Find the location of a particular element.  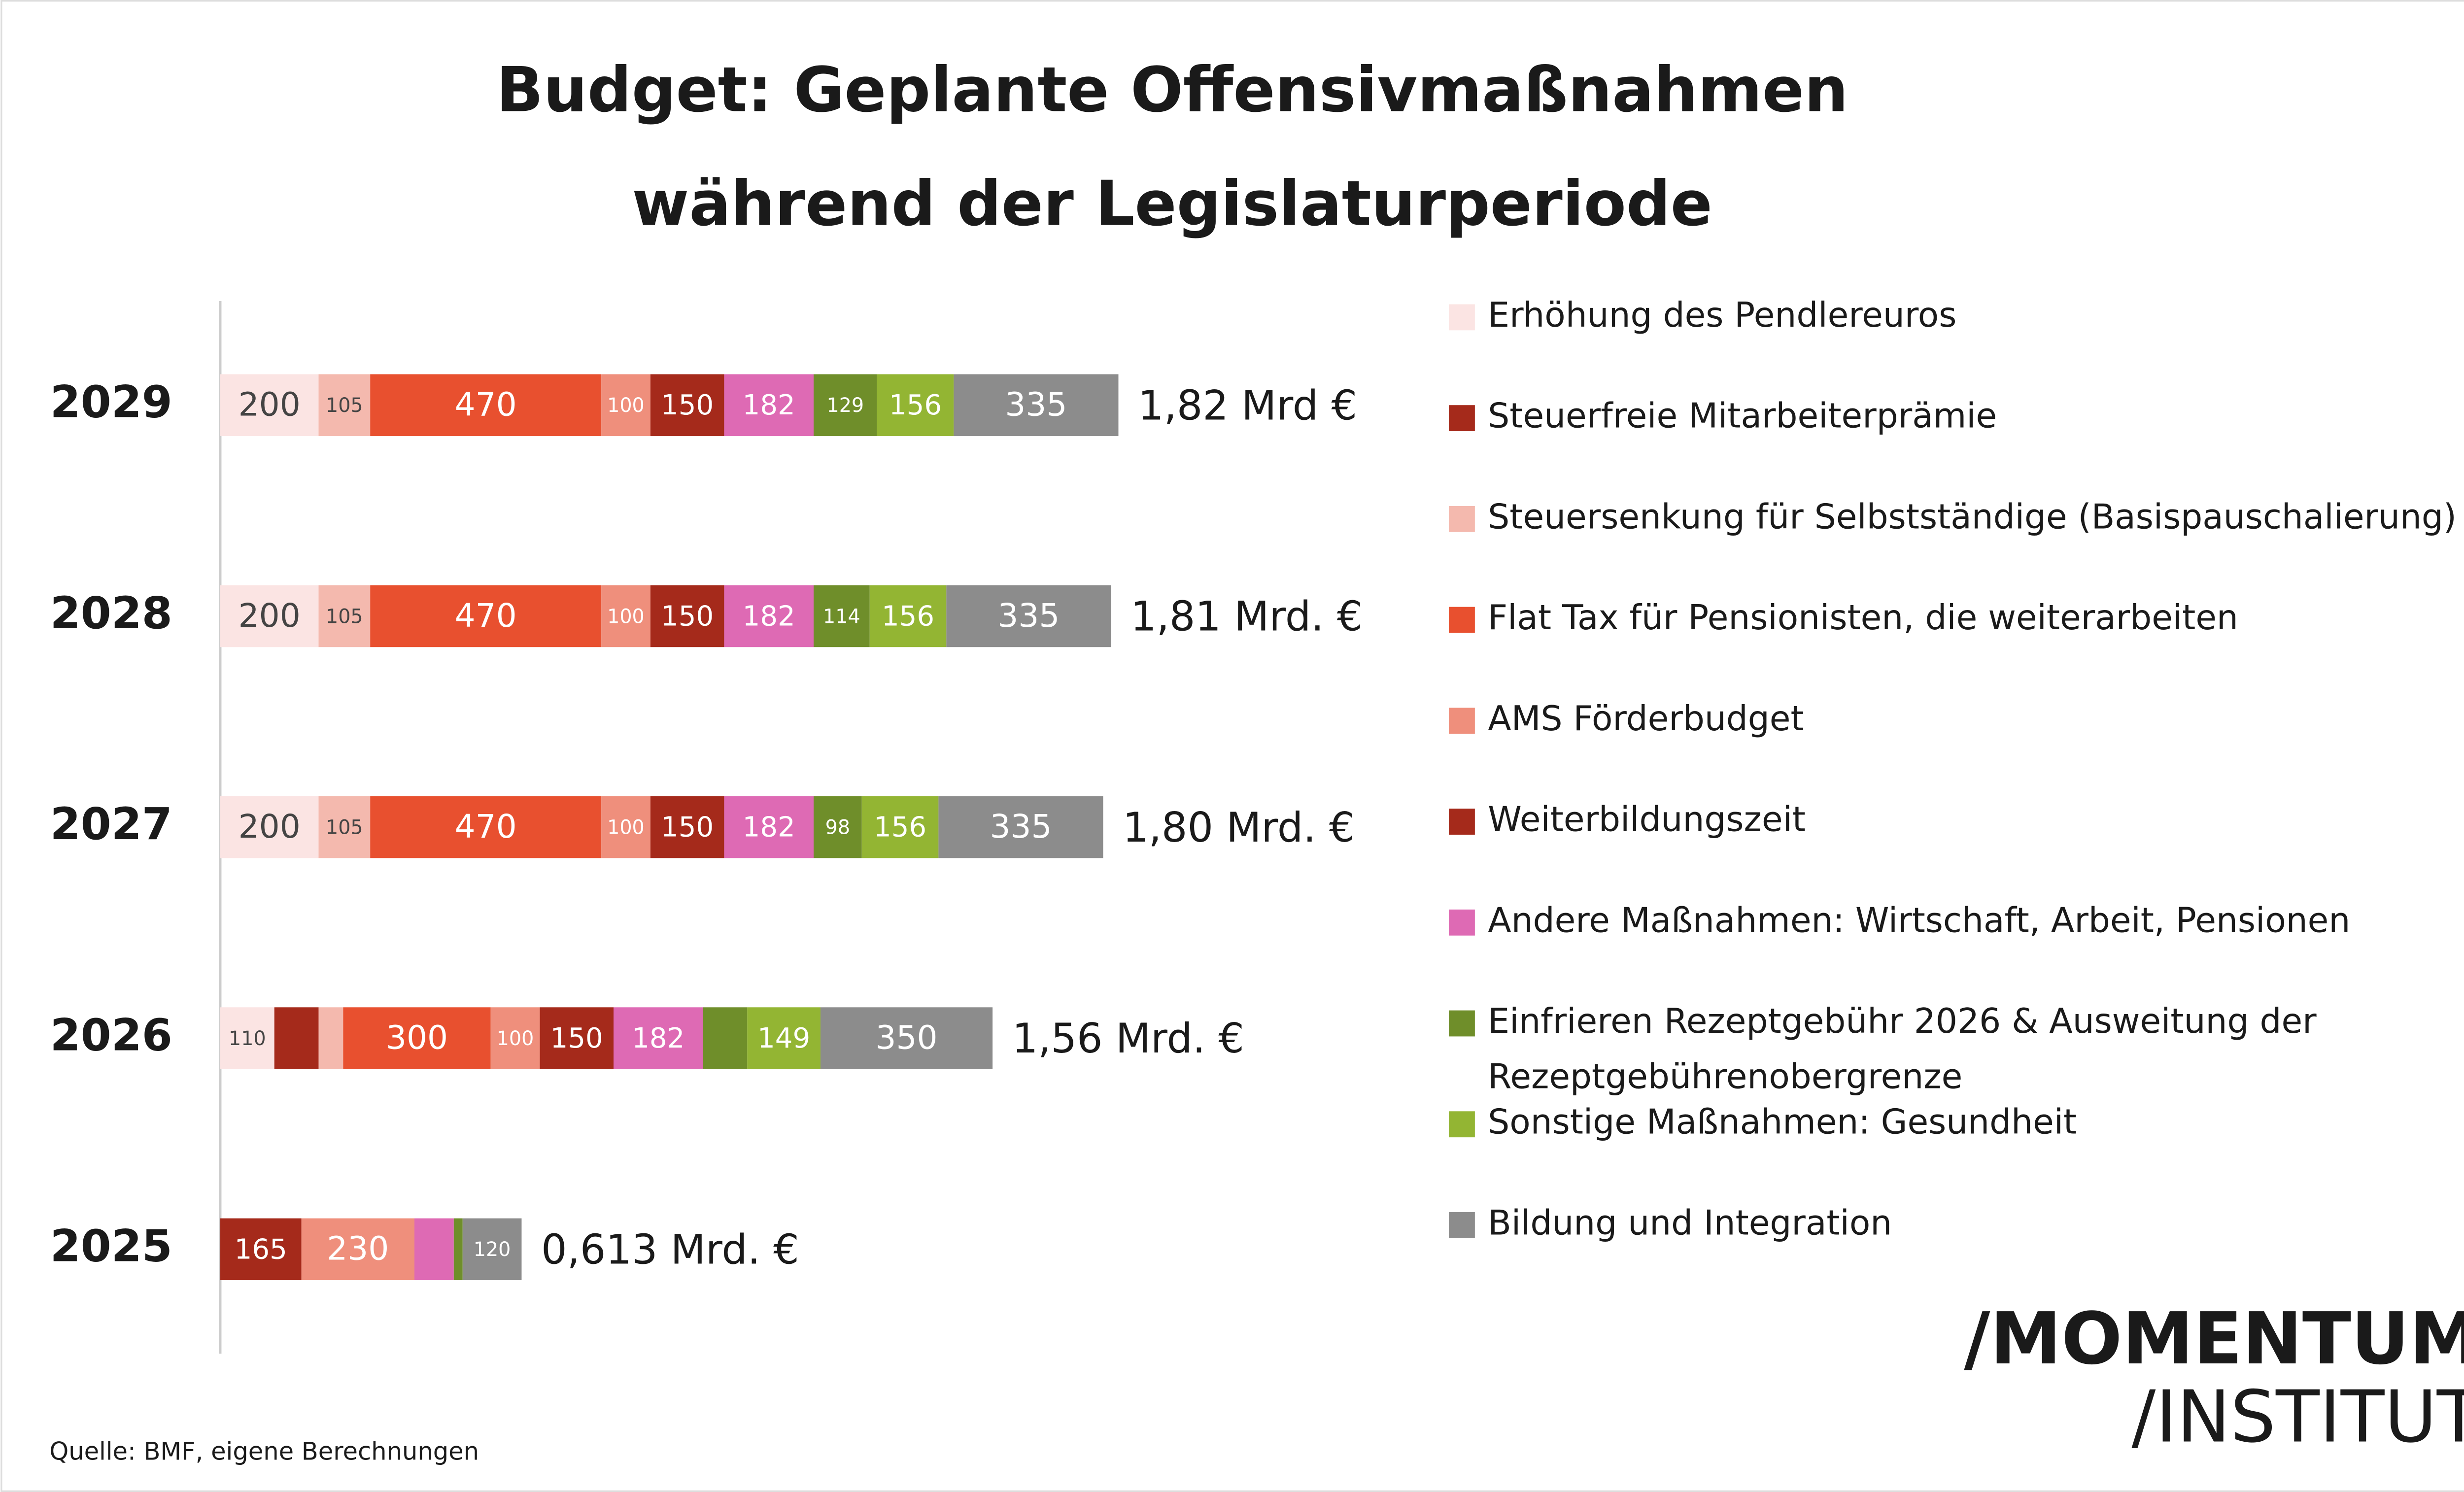

logo: /INSTITUT is located at coordinates (2297, 1417).